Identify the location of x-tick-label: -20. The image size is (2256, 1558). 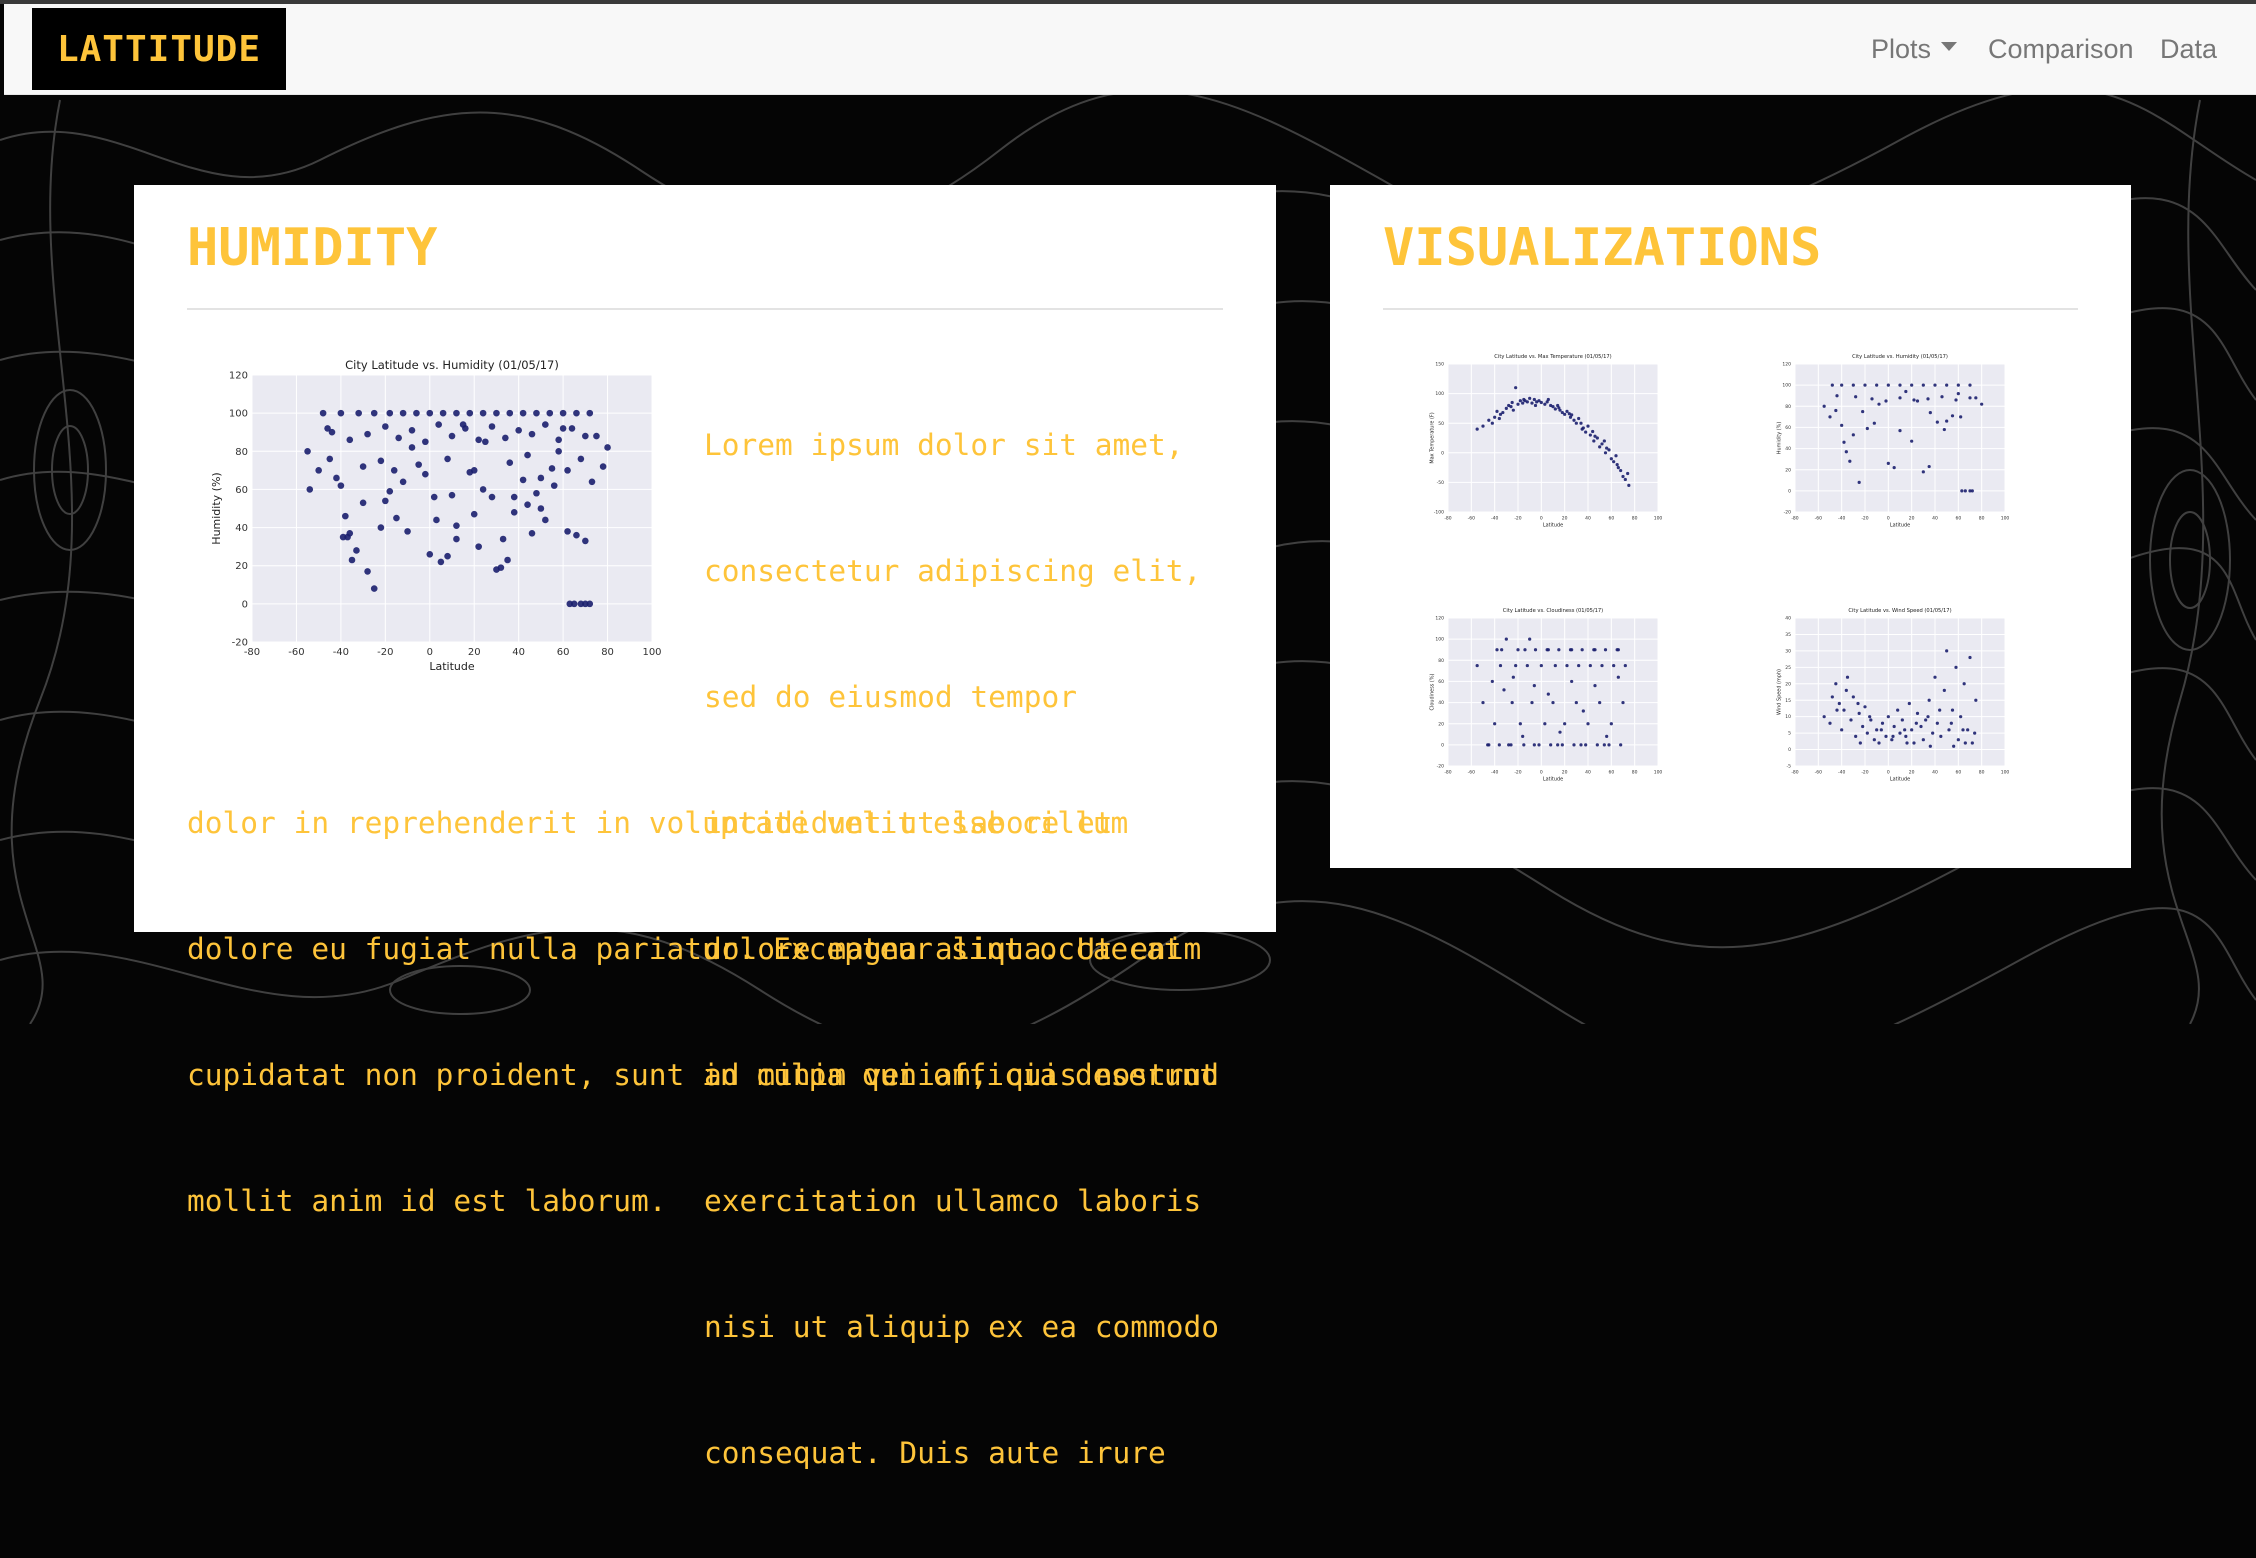
(385, 652).